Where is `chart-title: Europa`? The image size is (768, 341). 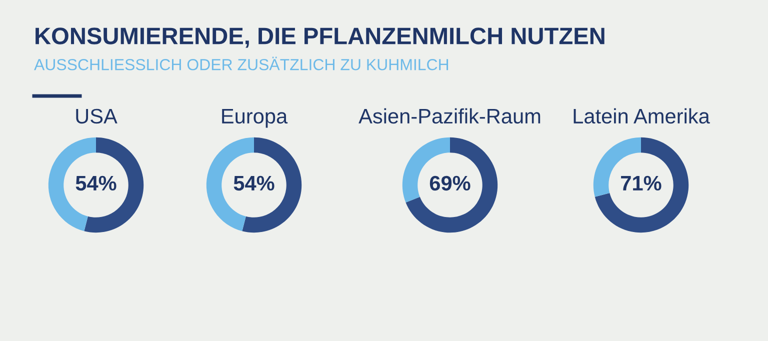
chart-title: Europa is located at coordinates (255, 118).